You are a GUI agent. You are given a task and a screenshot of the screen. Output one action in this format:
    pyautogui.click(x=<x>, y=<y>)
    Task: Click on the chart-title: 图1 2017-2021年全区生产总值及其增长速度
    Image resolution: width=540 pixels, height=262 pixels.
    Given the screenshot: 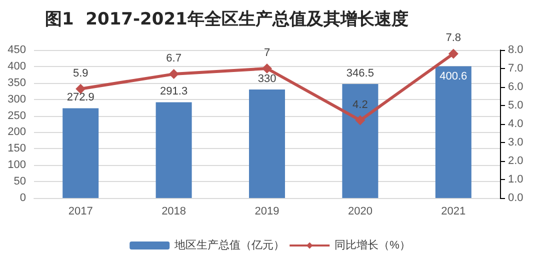 What is the action you would take?
    pyautogui.click(x=226, y=20)
    